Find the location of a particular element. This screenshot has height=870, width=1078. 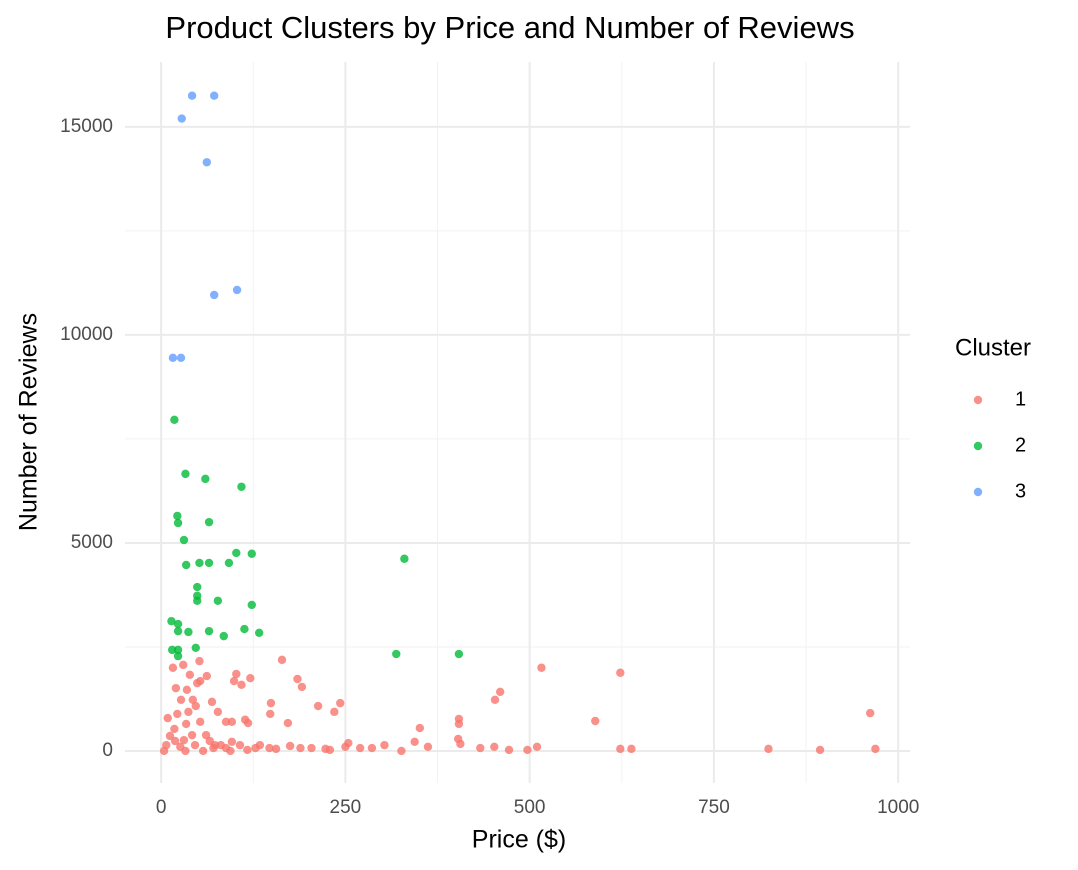

y-tick-label: 0 is located at coordinates (107, 750).